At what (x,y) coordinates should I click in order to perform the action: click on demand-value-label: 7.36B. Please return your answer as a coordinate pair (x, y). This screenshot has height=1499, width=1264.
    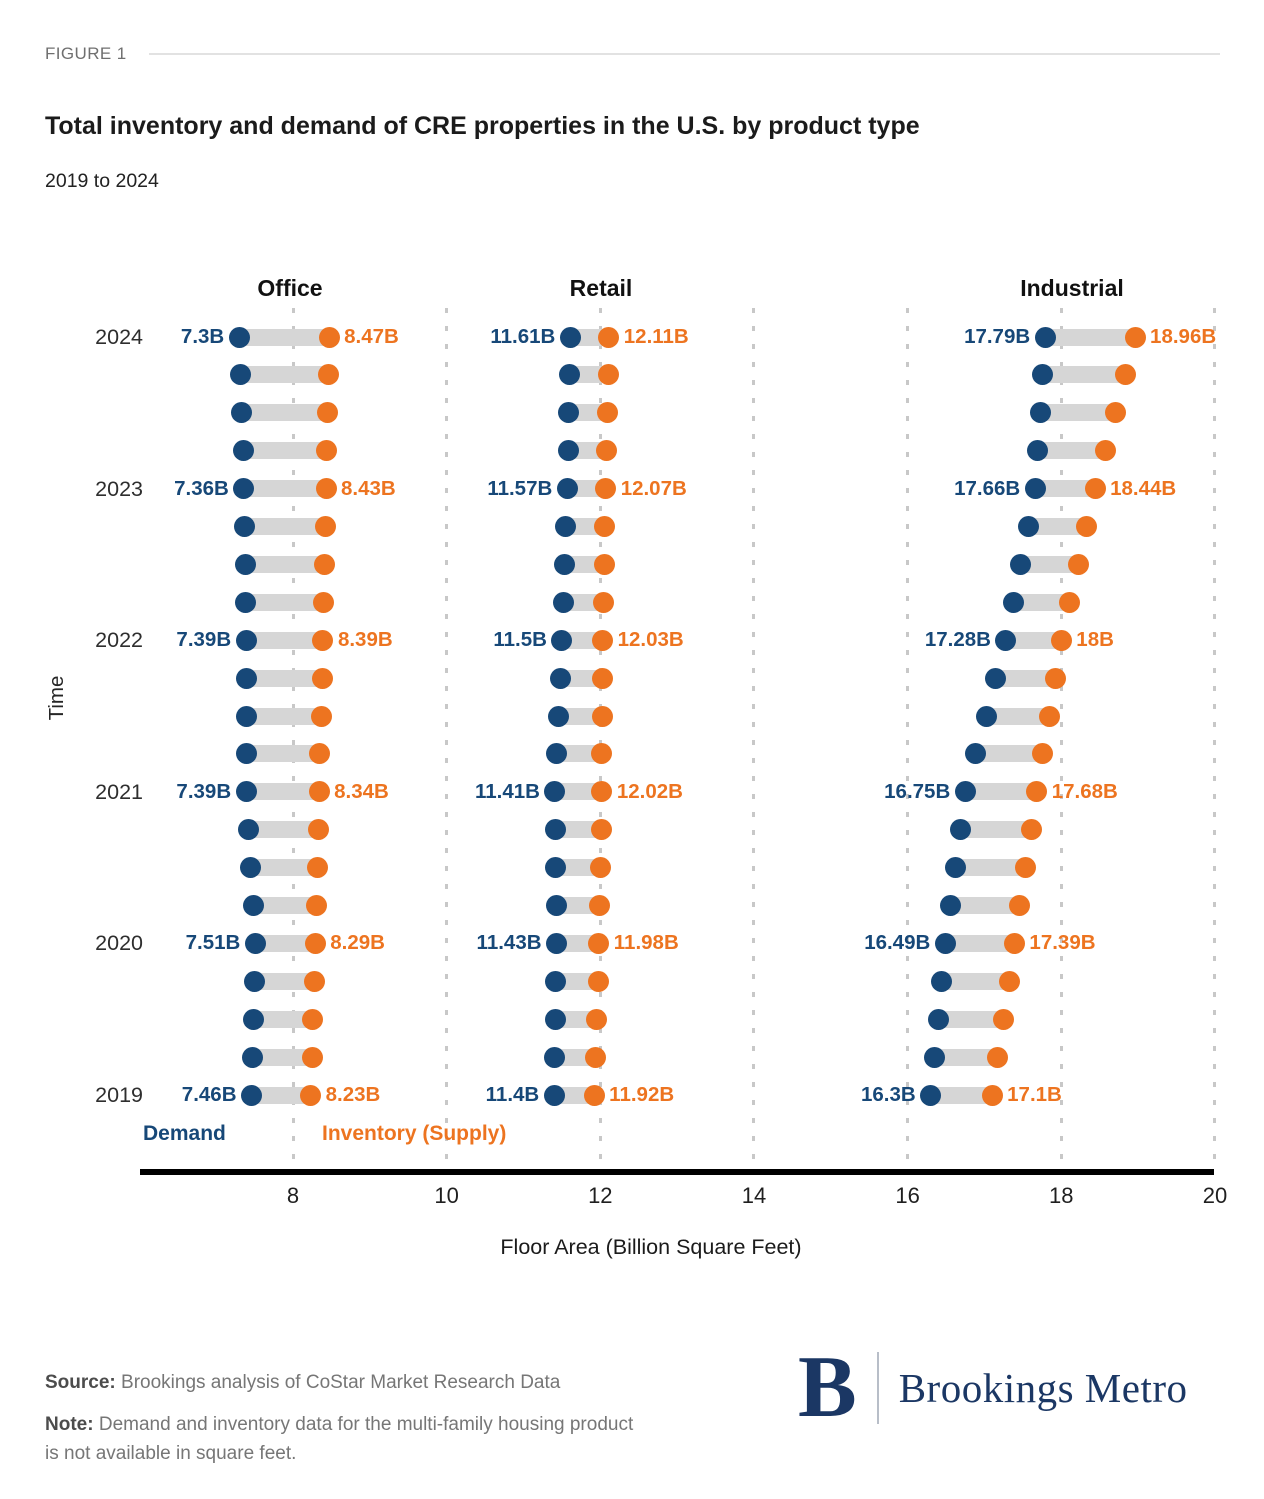
    Looking at the image, I should click on (201, 488).